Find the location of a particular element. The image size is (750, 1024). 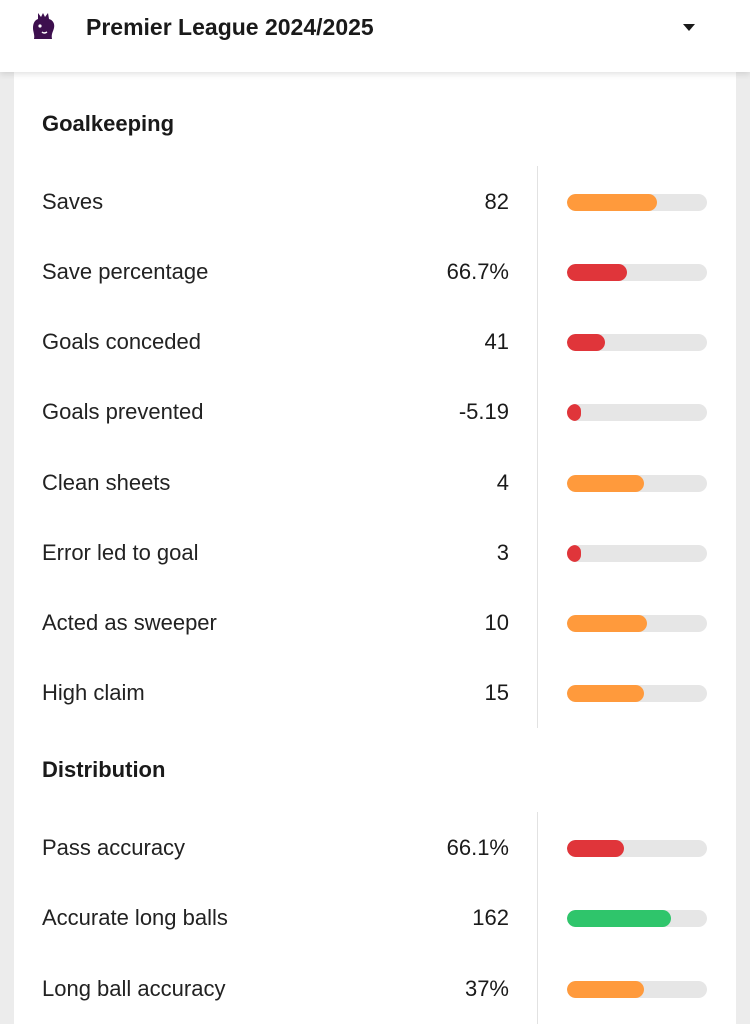

competition-header: Premier League 2024/2025 is located at coordinates (375, 36).